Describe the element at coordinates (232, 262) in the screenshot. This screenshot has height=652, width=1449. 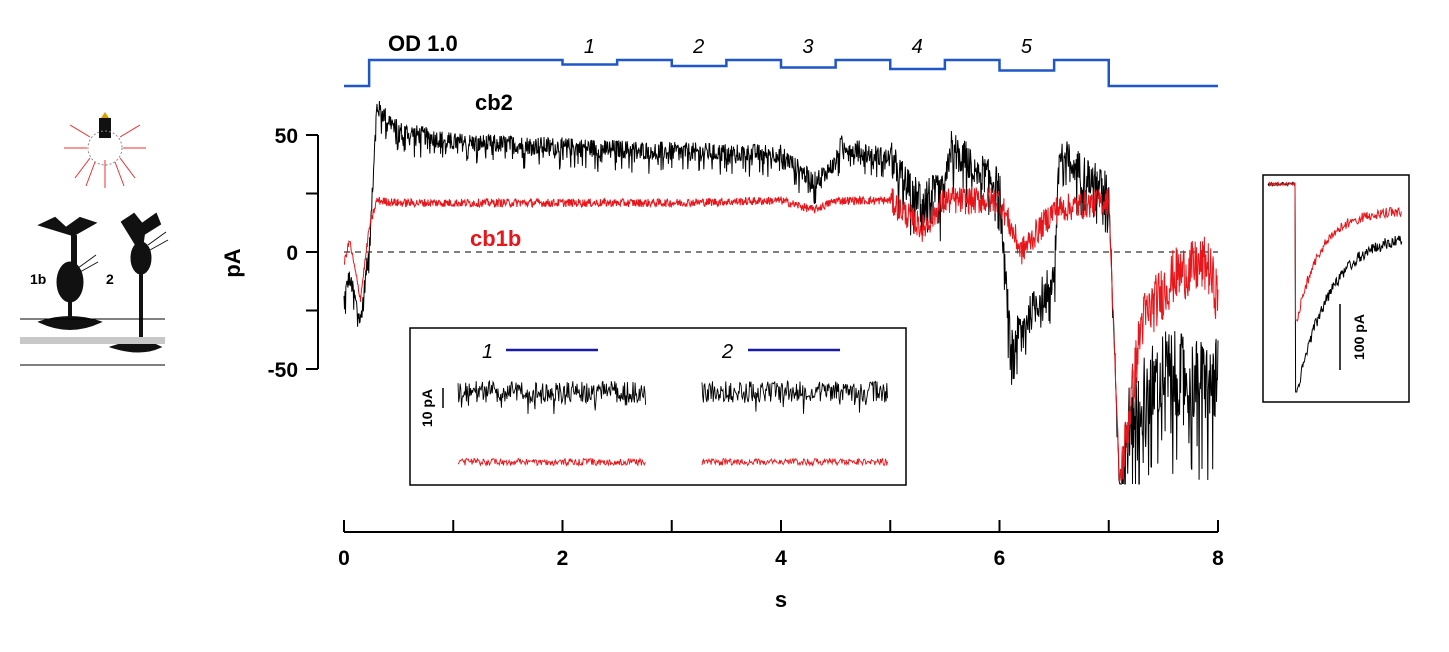
I see `y-axis-label: pA` at that location.